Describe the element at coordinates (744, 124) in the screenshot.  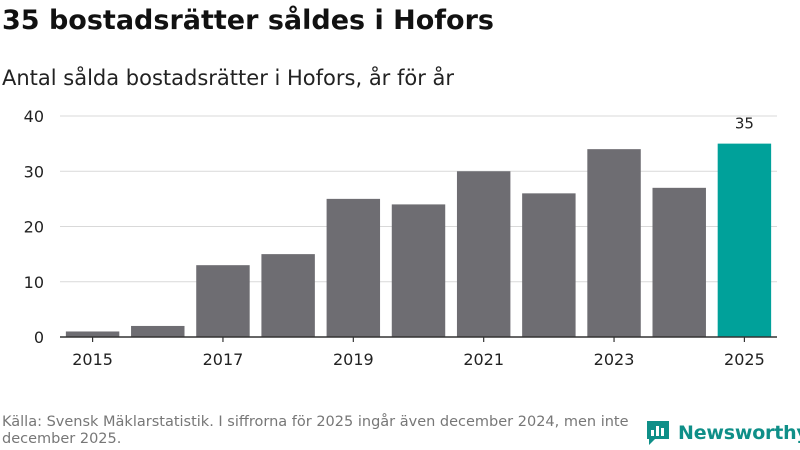
I see `data-label: 35` at that location.